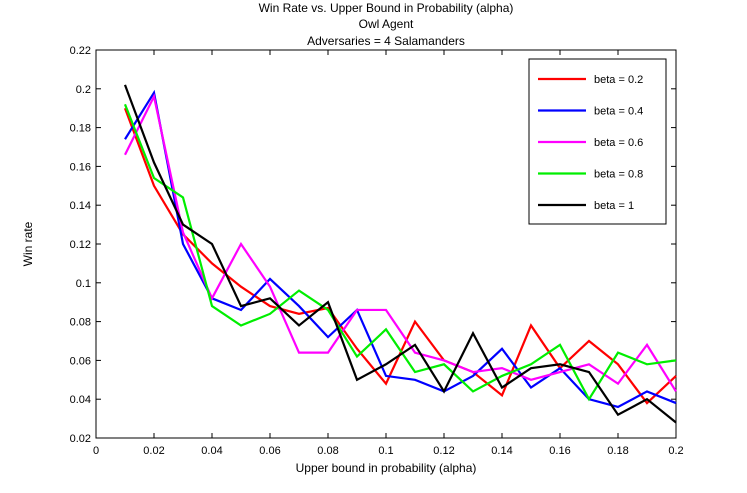 This screenshot has height=493, width=747. I want to click on x-tick-label: 0, so click(96, 451).